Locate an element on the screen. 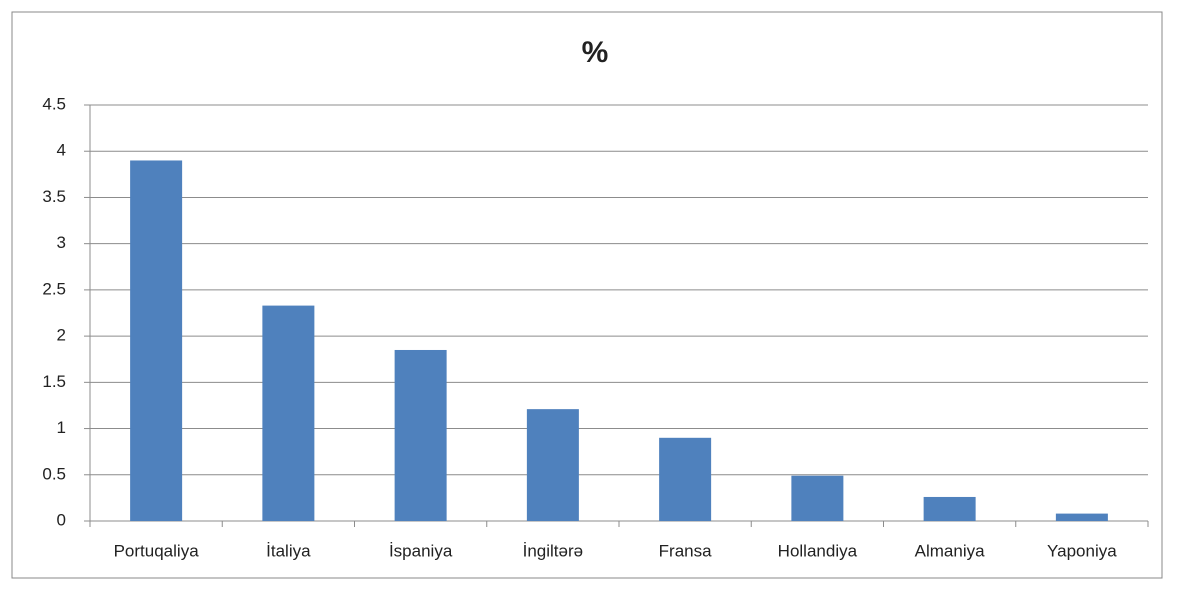  y-tick-label: 1.5 is located at coordinates (54, 381).